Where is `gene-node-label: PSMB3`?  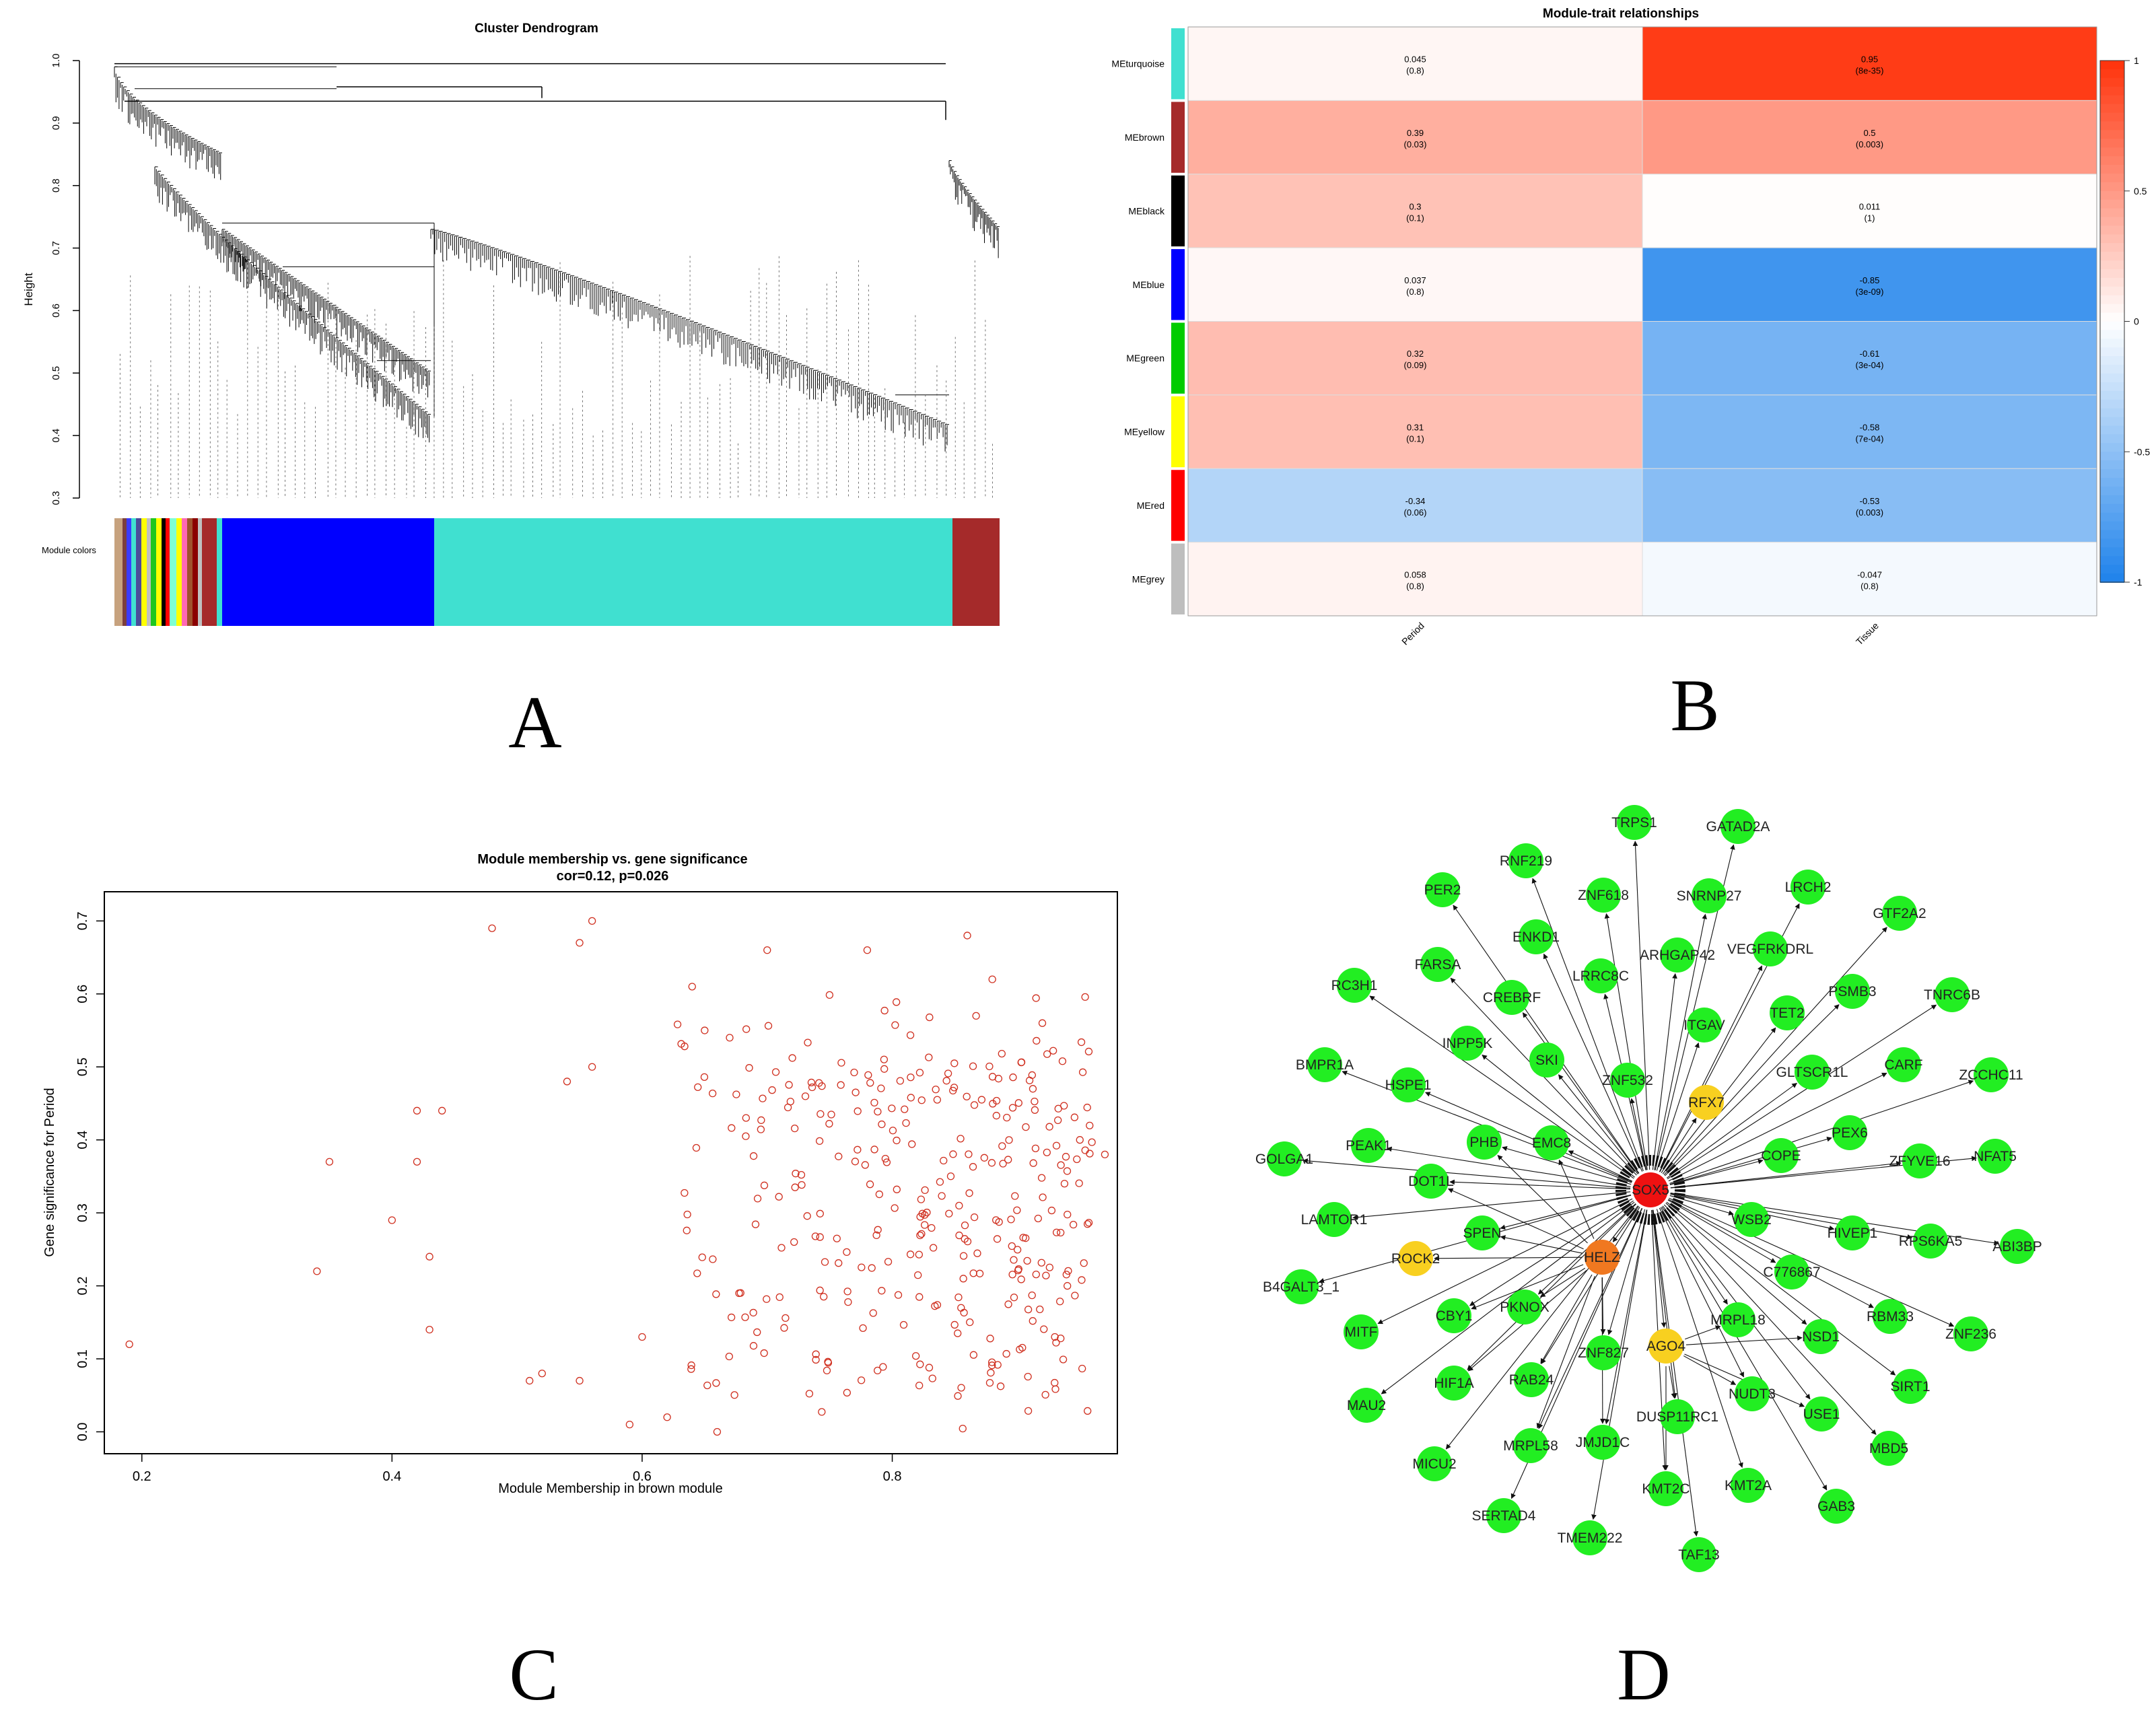 gene-node-label: PSMB3 is located at coordinates (1852, 991).